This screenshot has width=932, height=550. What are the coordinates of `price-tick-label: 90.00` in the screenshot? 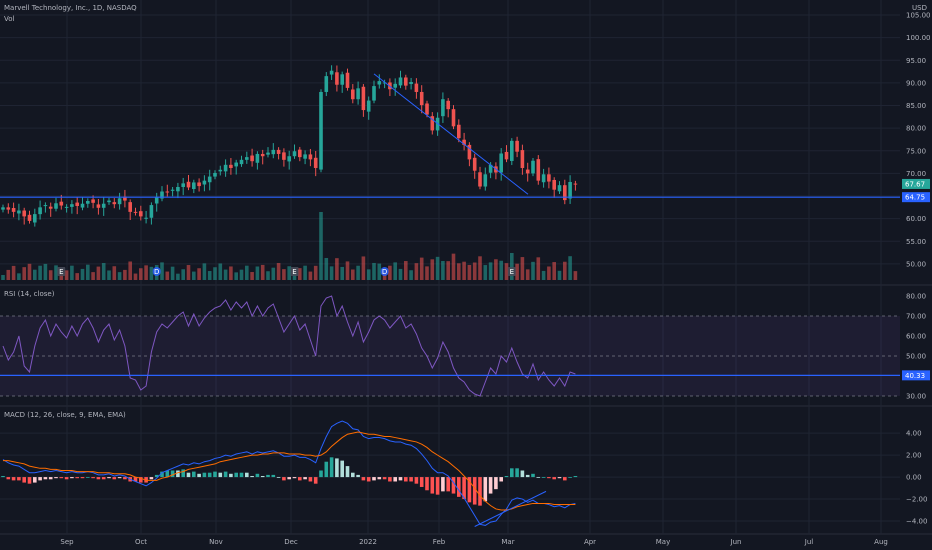 It's located at (916, 83).